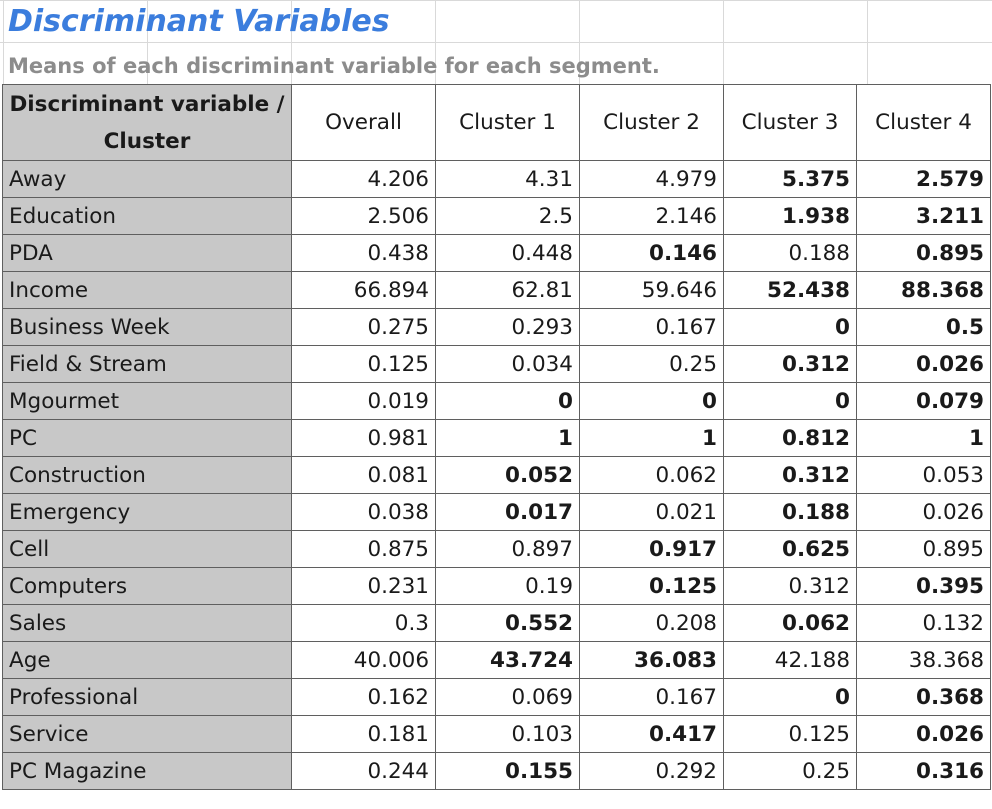 The height and width of the screenshot is (809, 992). What do you see at coordinates (790, 122) in the screenshot?
I see `column-header-cluster-3: Cluster 3` at bounding box center [790, 122].